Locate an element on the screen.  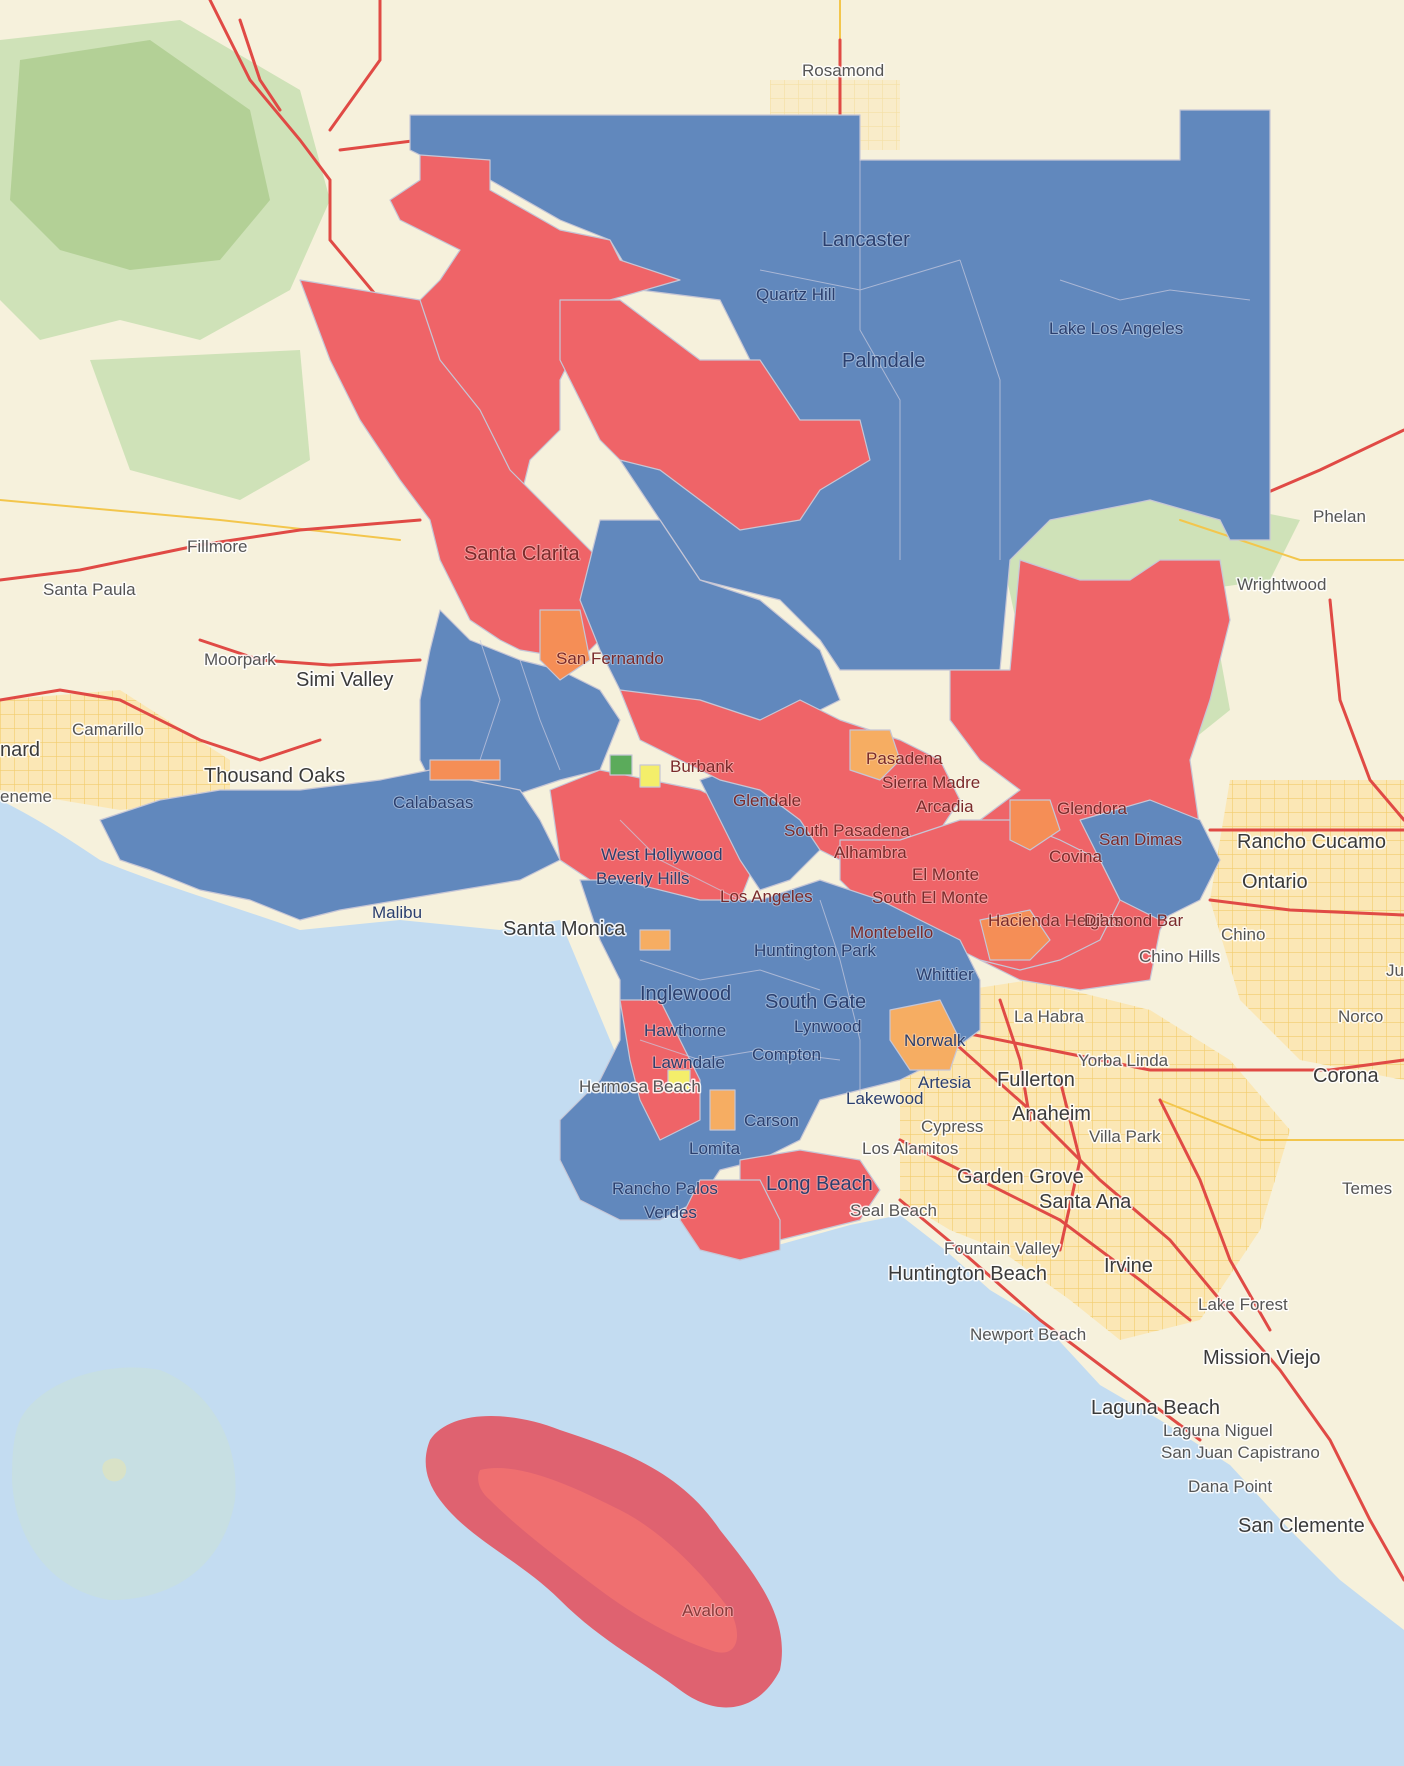
label-thousand-oaks: Thousand Oaks is located at coordinates (274, 776).